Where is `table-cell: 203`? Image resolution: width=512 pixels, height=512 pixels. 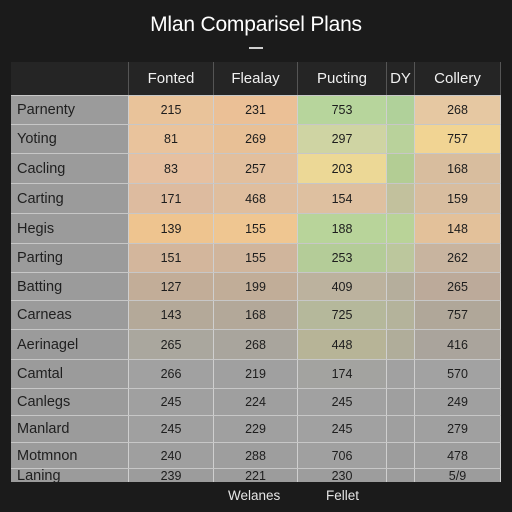 table-cell: 203 is located at coordinates (342, 168).